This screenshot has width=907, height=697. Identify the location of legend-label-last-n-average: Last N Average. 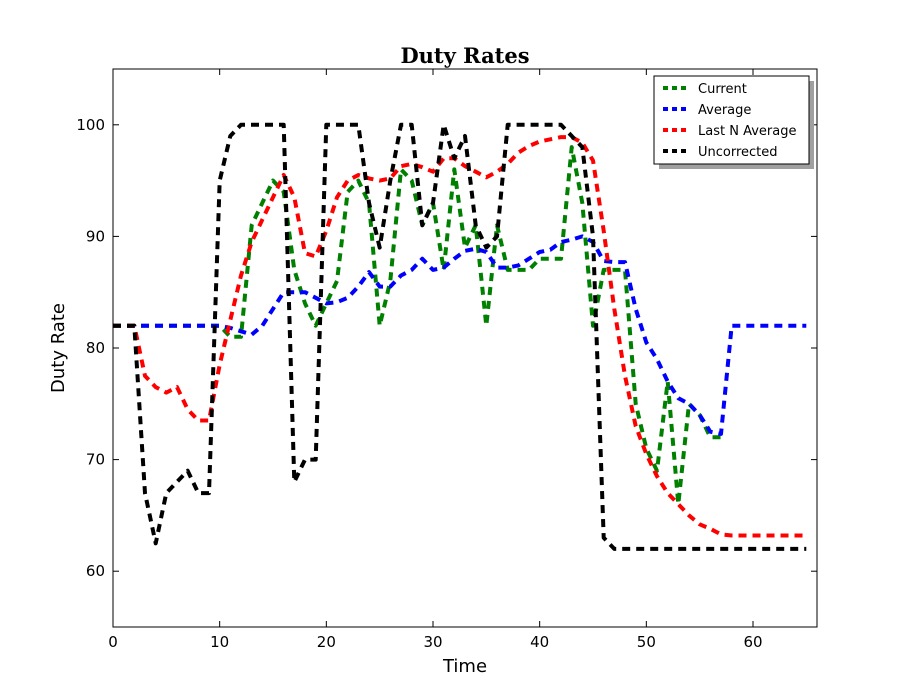
(747, 131).